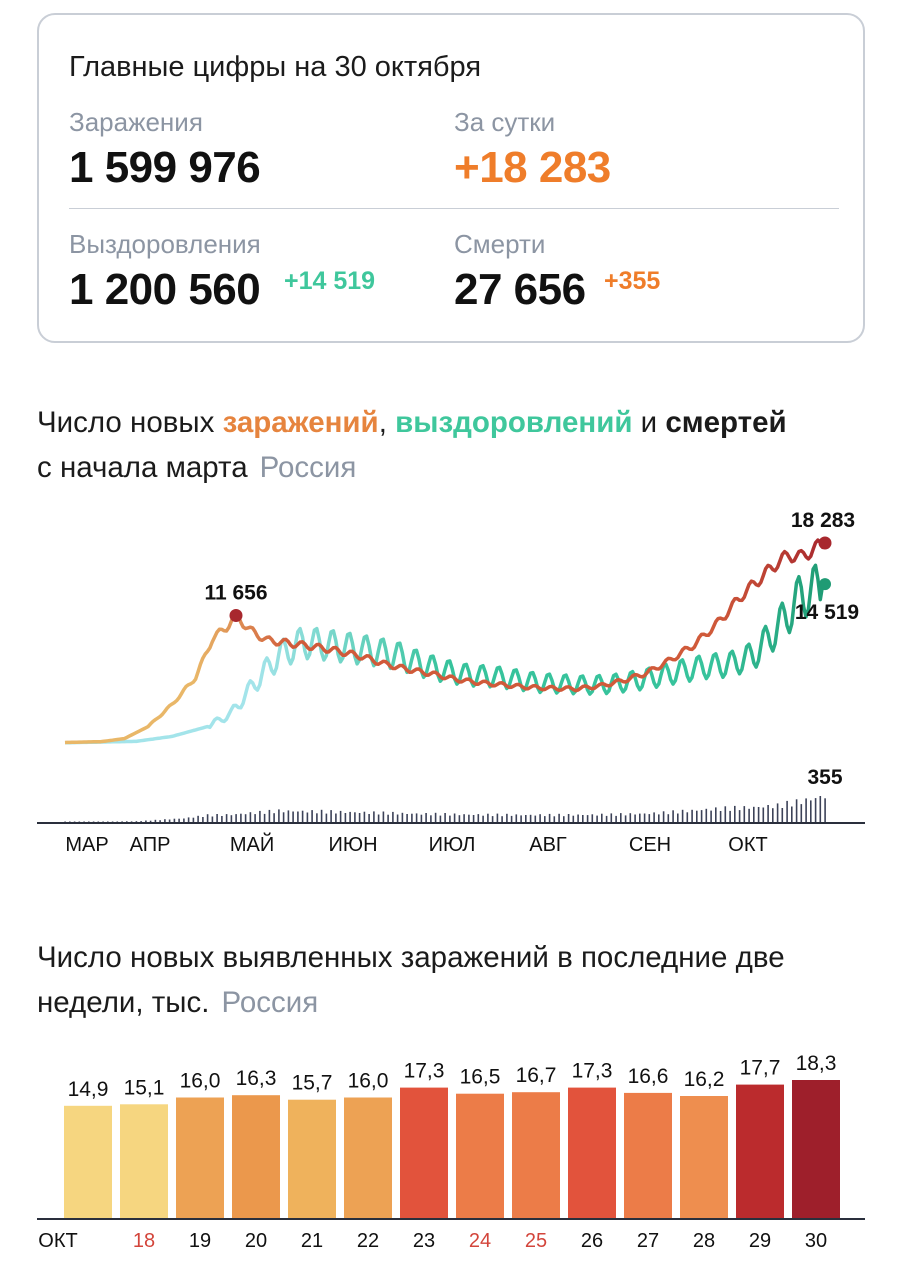 The height and width of the screenshot is (1280, 903). Describe the element at coordinates (747, 845) in the screenshot. I see `x-tick-label: ОКТ` at that location.